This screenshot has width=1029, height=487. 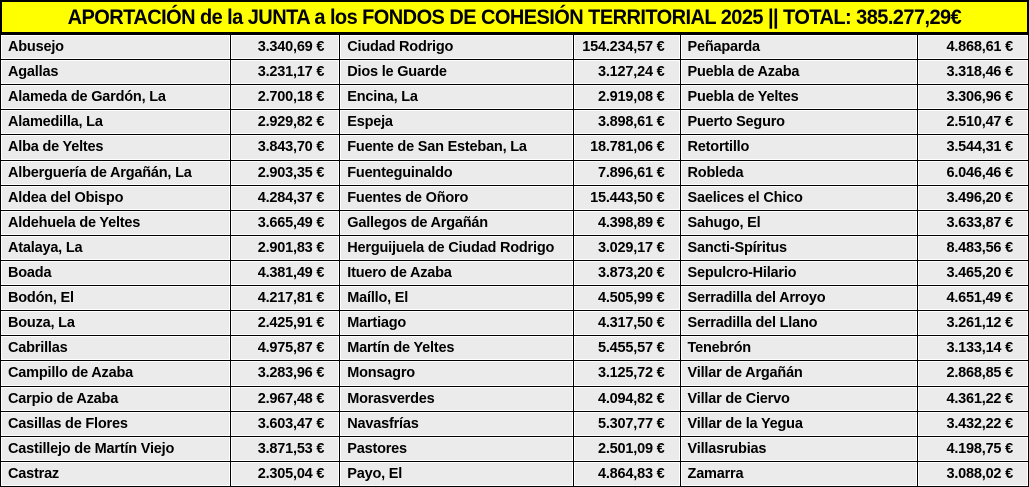 I want to click on municipality-cell: Puebla de Yeltes, so click(x=798, y=97).